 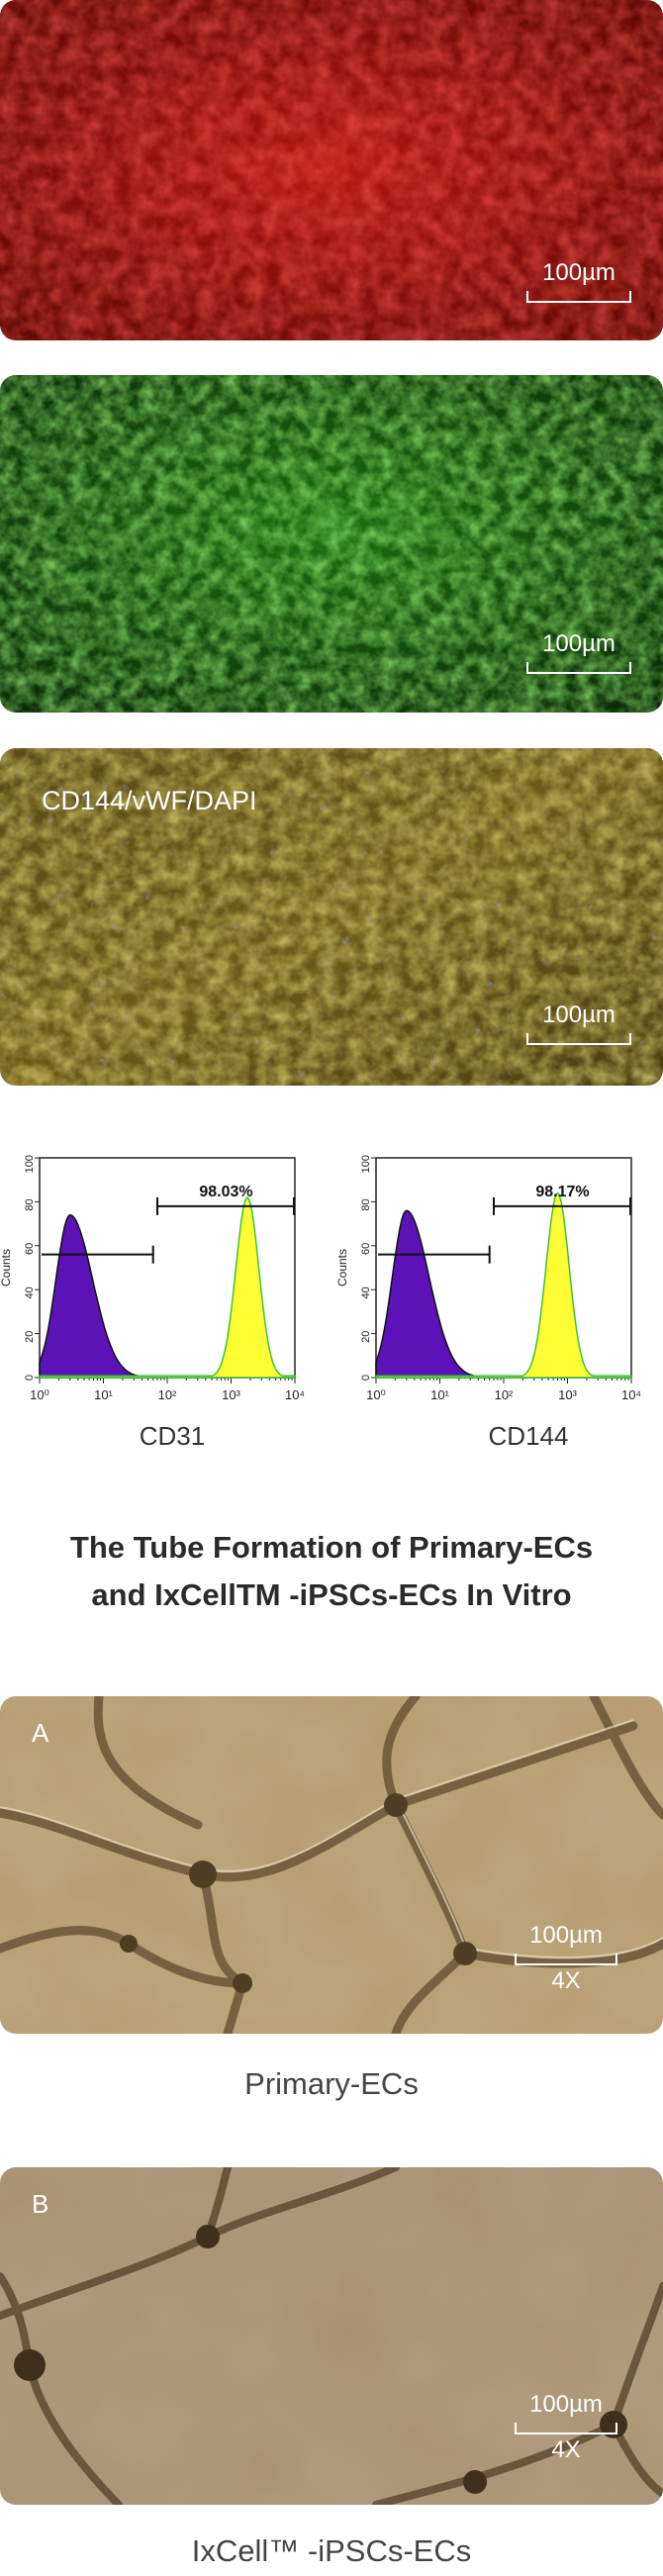 I want to click on cd144-red-image: 100µm, so click(x=331, y=170).